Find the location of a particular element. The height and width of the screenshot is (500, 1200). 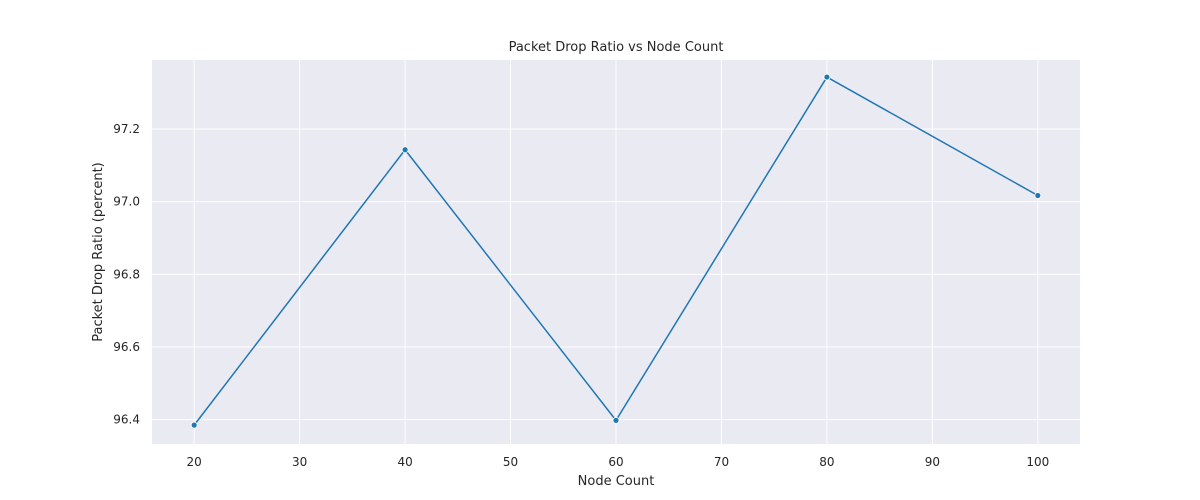

y-axis-ticks: 96.4 96.6 96.8 97.0 97.2 is located at coordinates (126, 274).